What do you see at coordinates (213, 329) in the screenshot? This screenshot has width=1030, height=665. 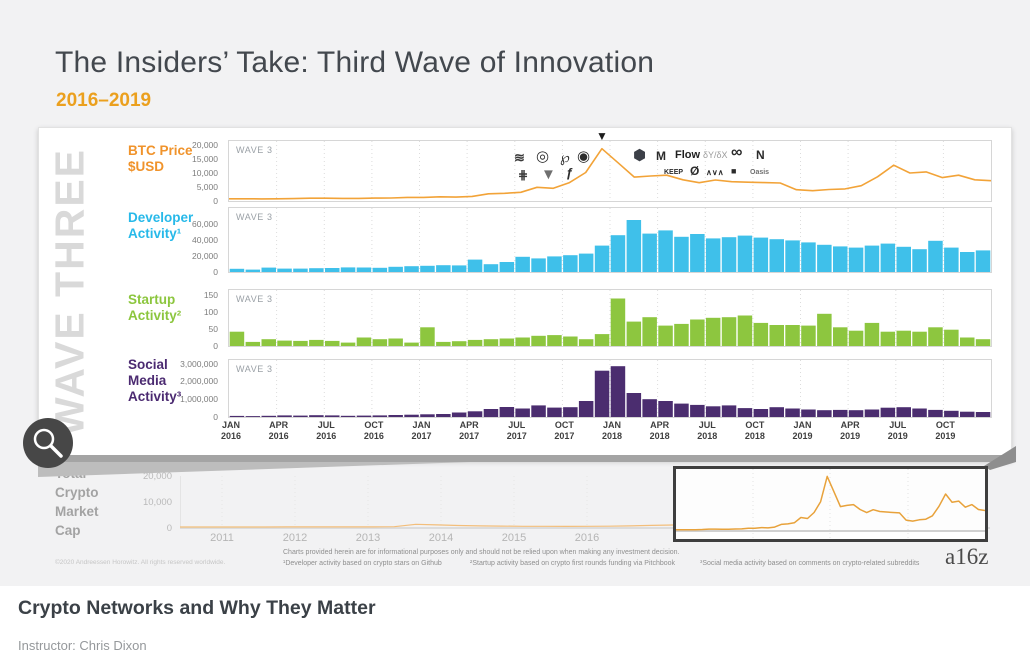 I see `y-tick-label: 50` at bounding box center [213, 329].